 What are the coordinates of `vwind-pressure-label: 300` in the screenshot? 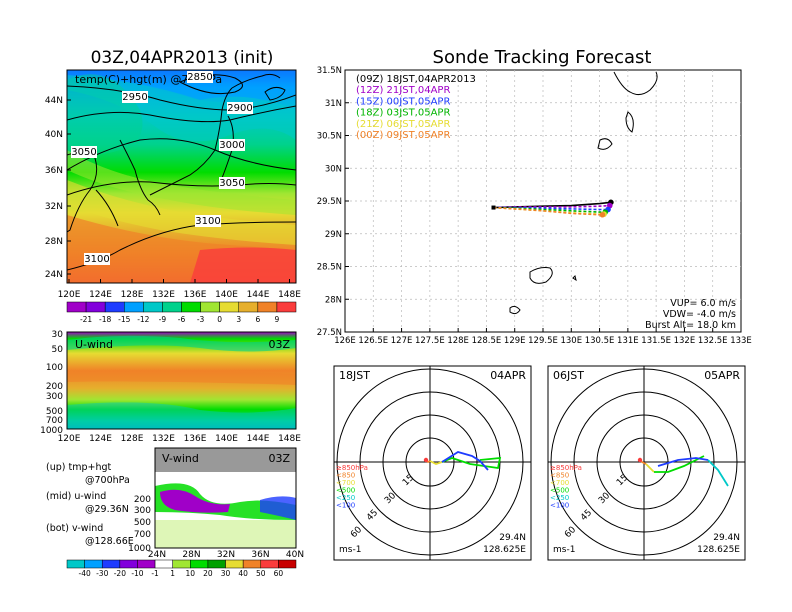 It's located at (142, 511).